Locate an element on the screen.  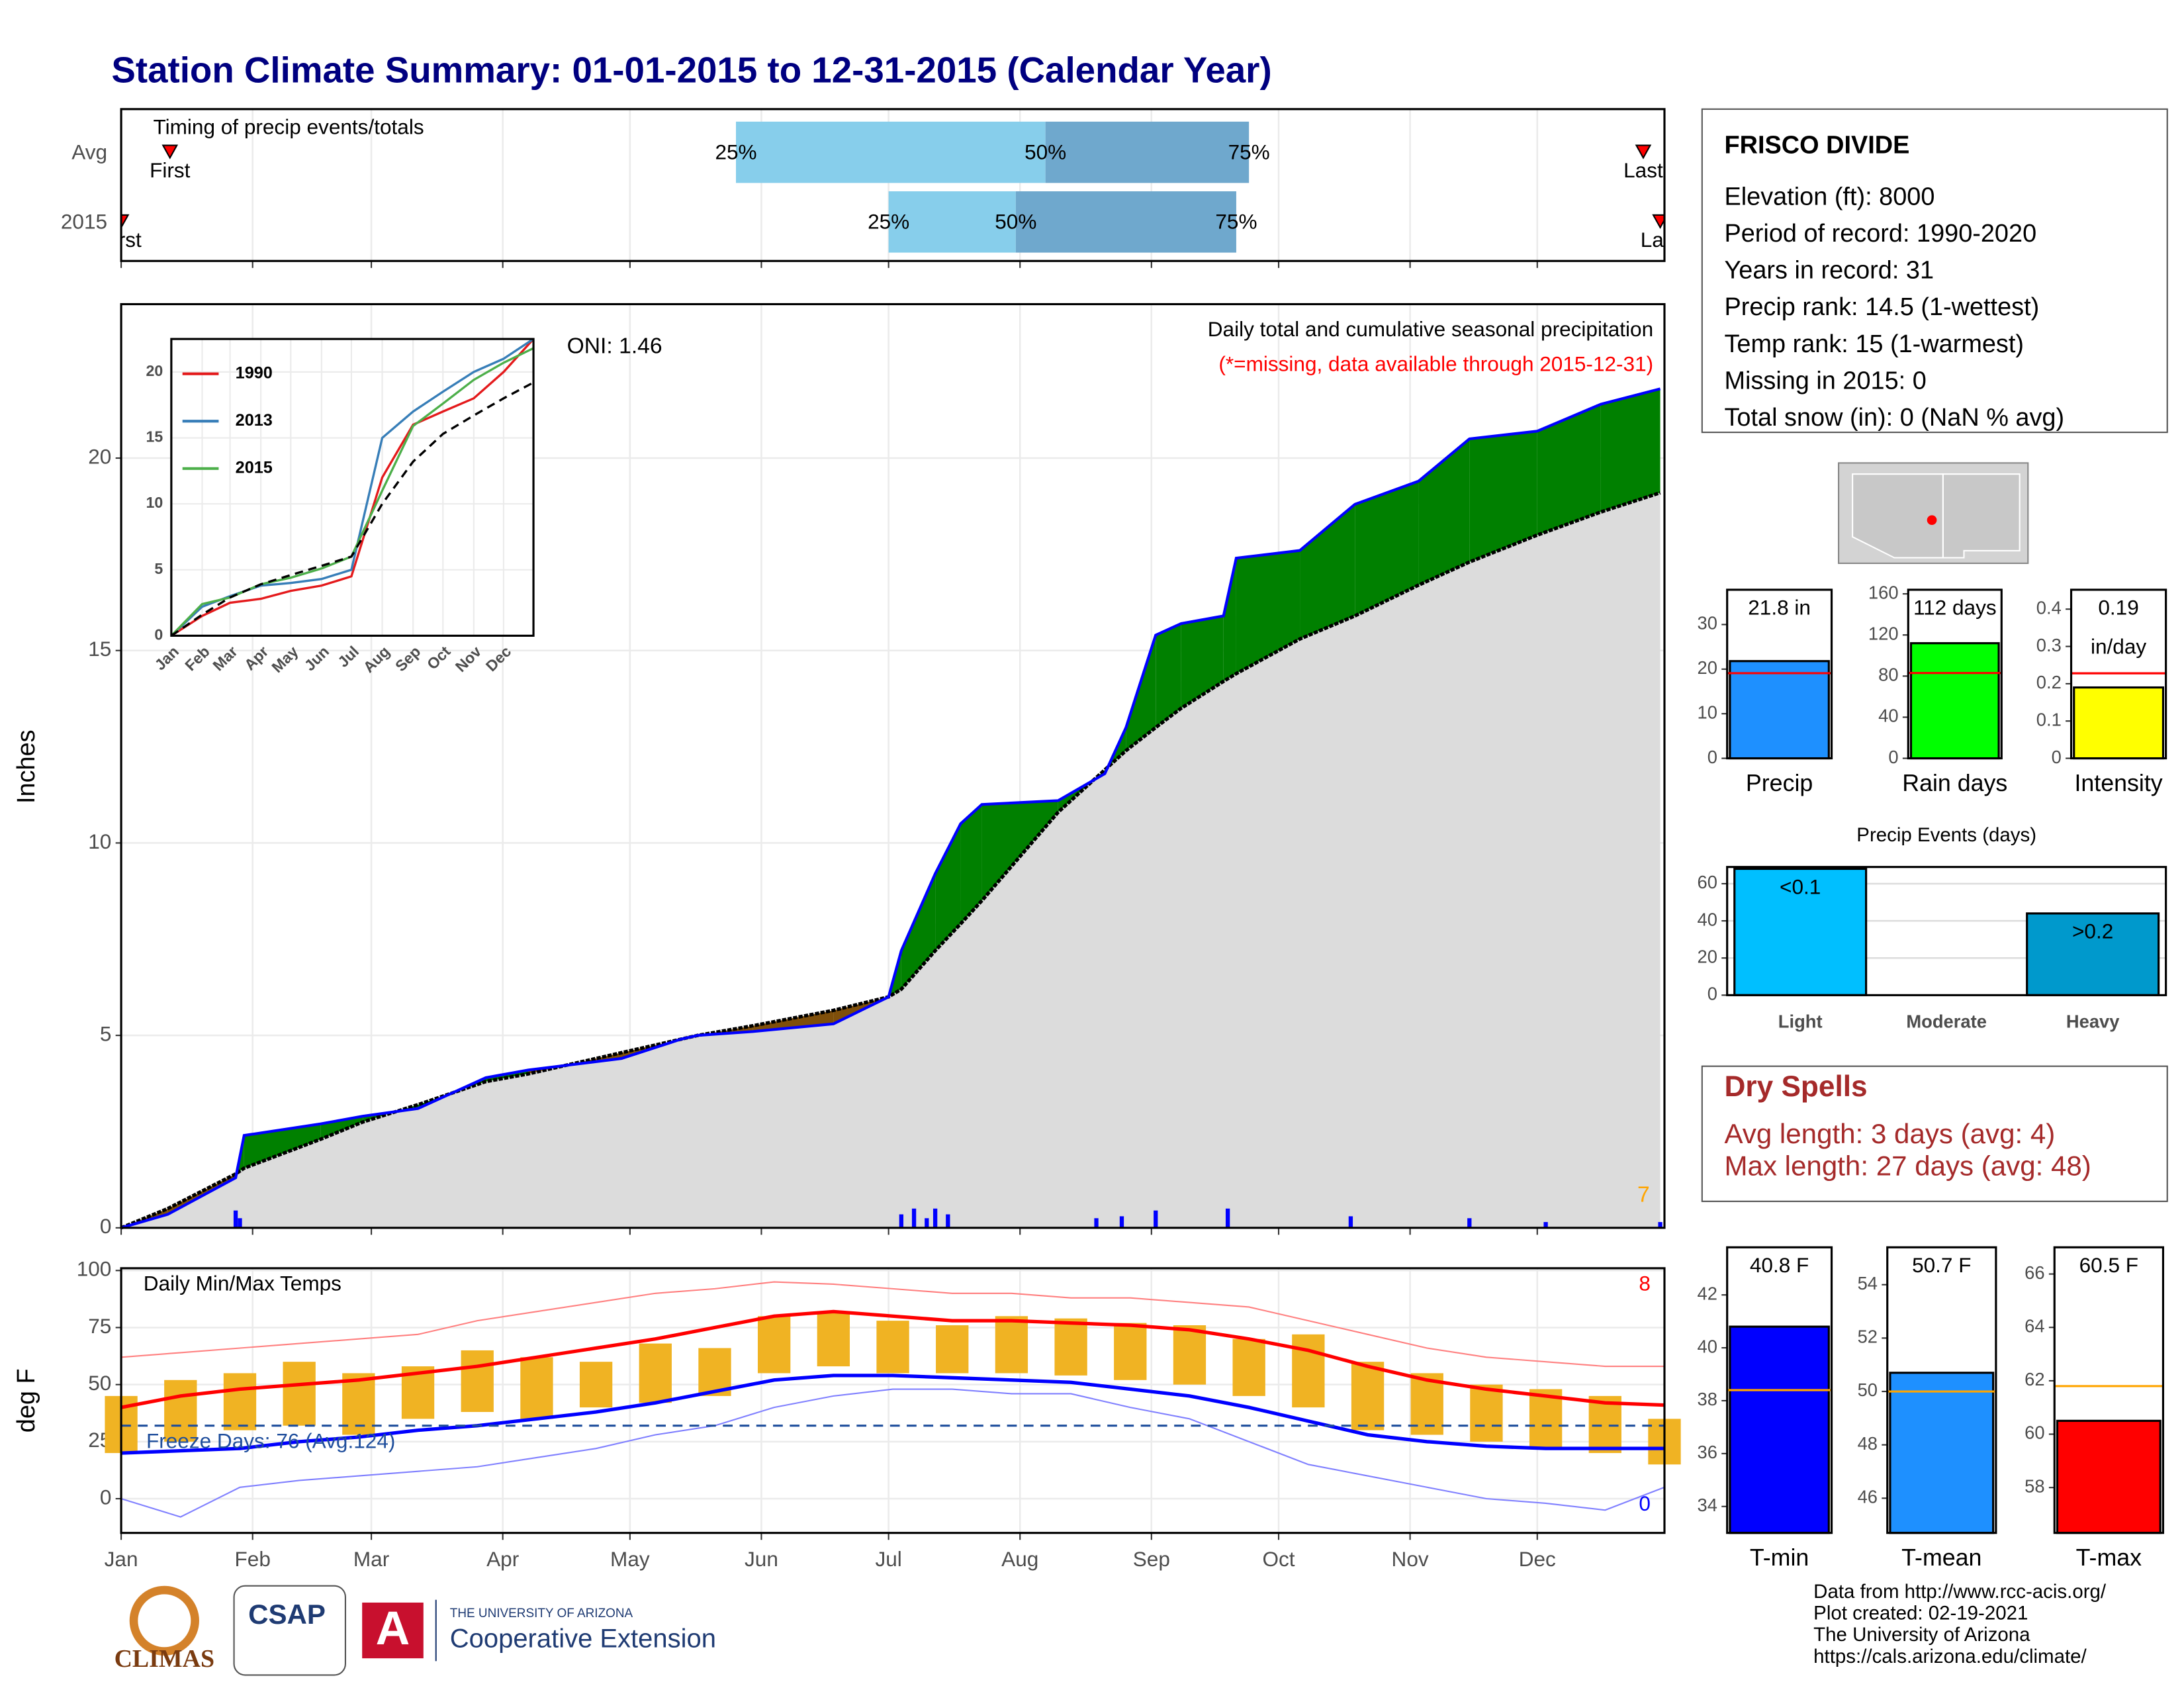
x-tick-label: Sep is located at coordinates (1151, 1559).